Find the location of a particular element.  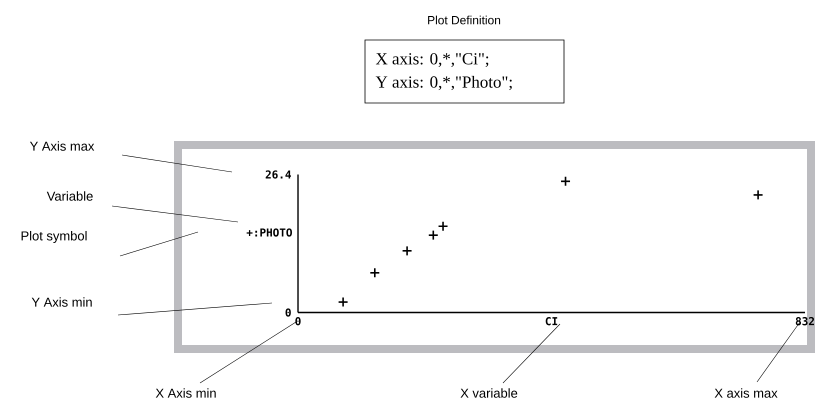

x-tick-label: 832 is located at coordinates (805, 321).